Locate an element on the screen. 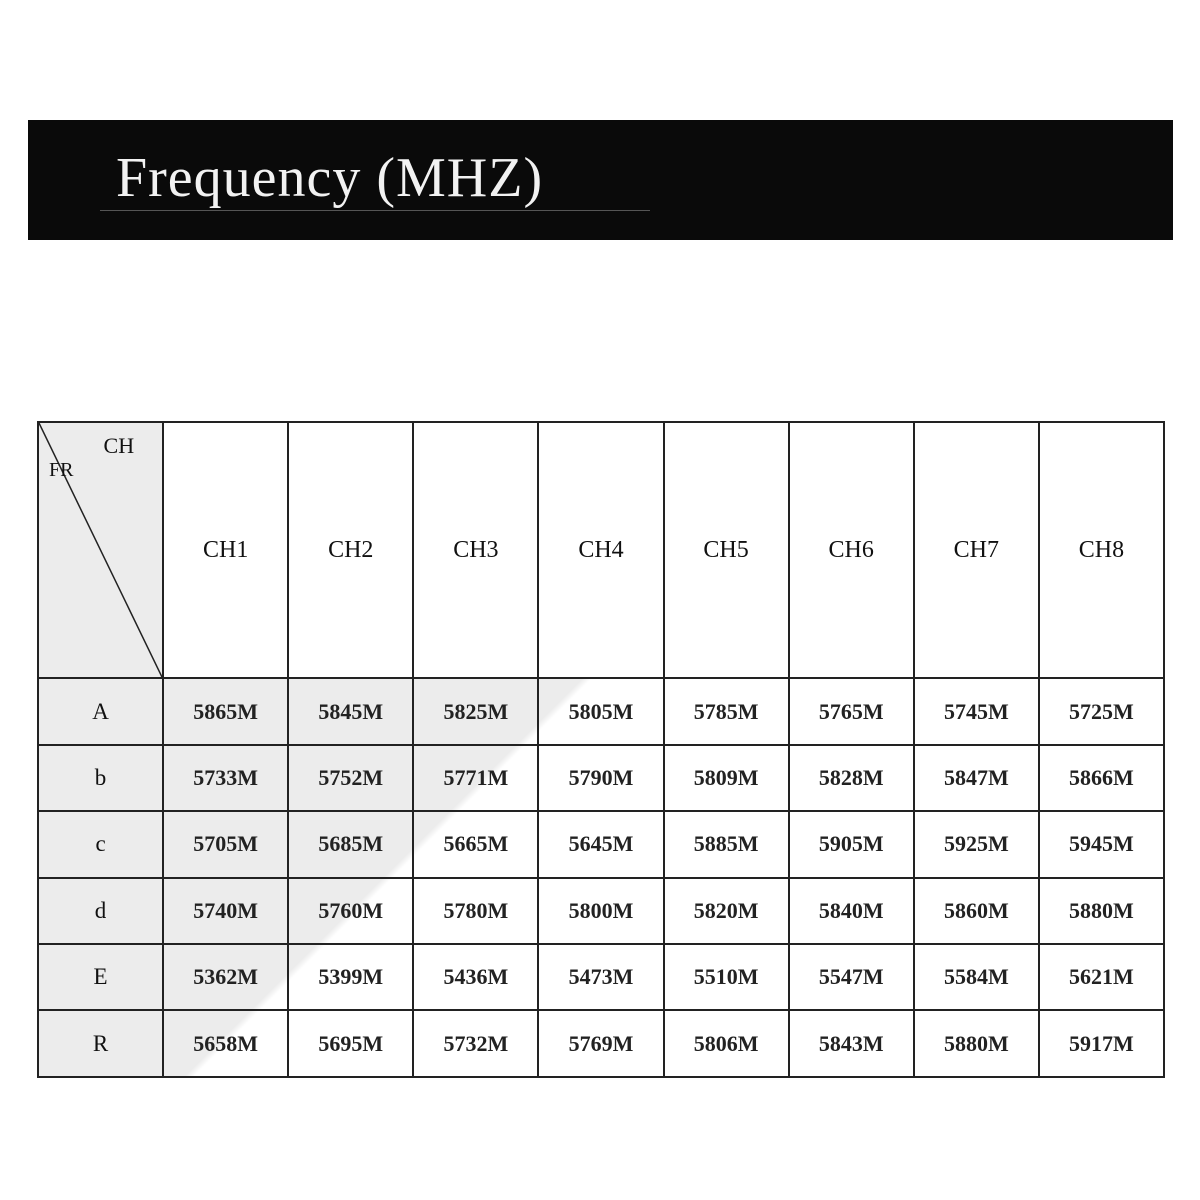  column-header: CH4 is located at coordinates (601, 550).